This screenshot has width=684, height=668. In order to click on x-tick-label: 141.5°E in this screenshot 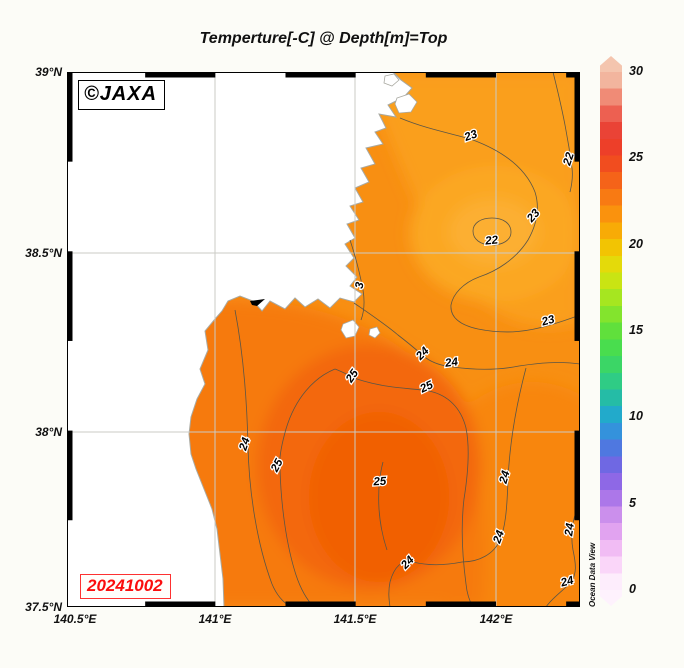, I will do `click(355, 619)`.